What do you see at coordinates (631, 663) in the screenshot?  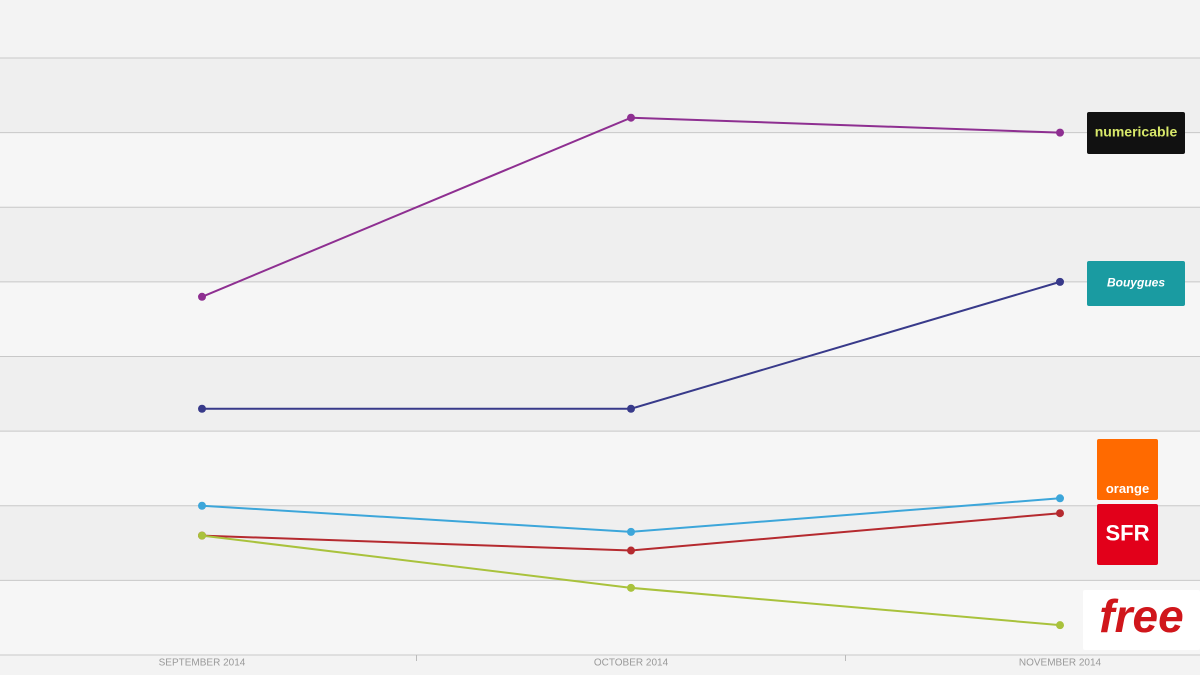 I see `x-tick-label: OCTOBER 2014` at bounding box center [631, 663].